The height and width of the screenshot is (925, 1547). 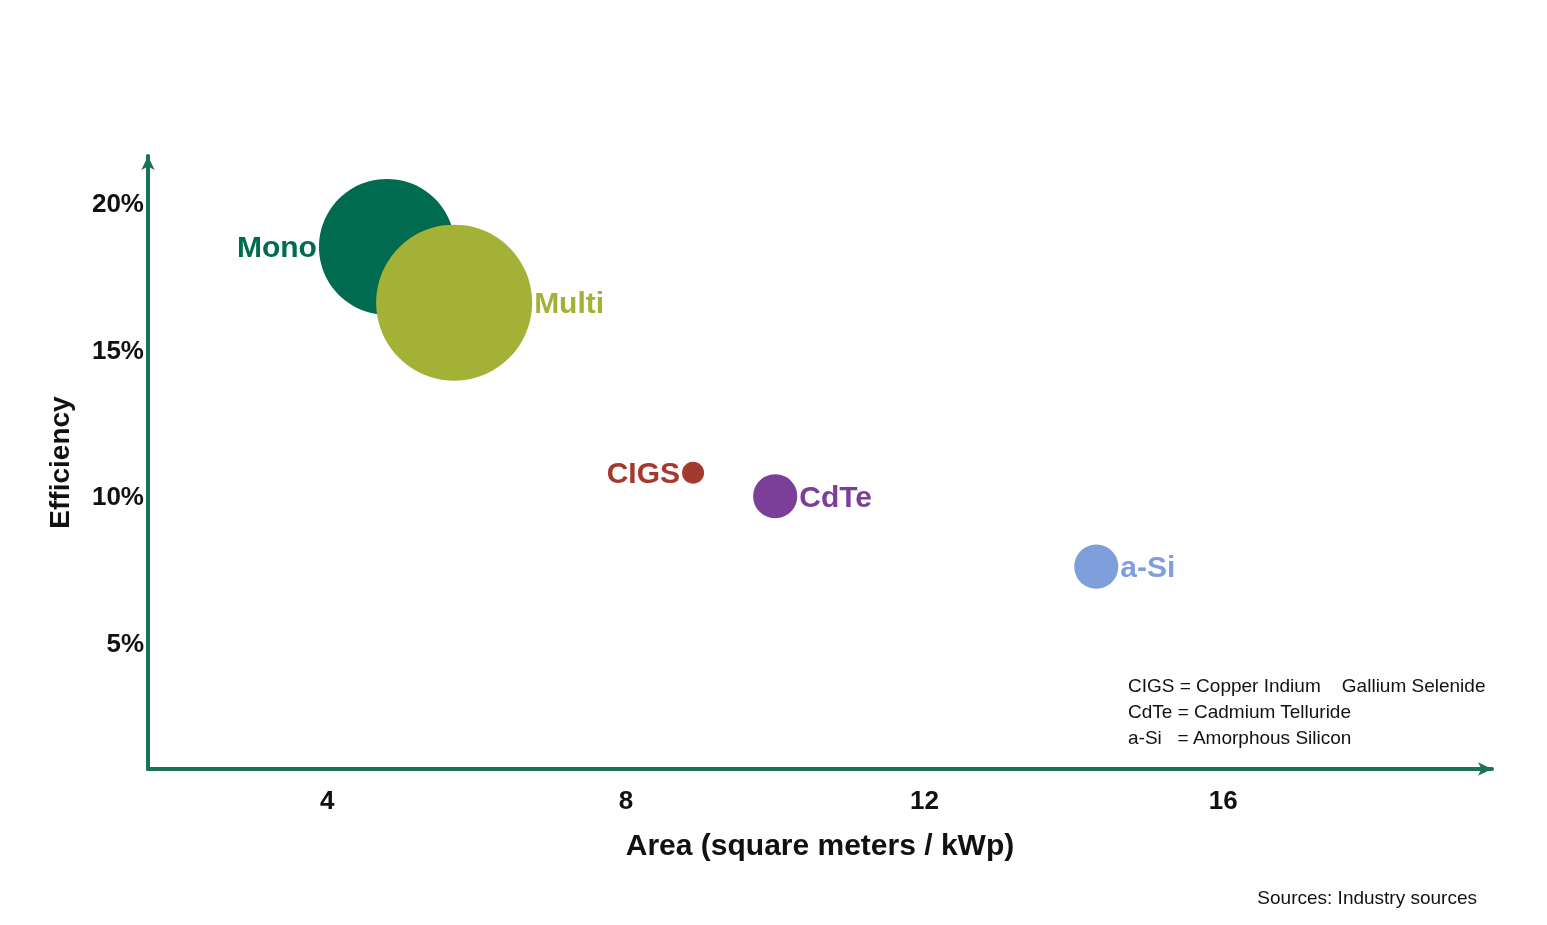 What do you see at coordinates (1223, 800) in the screenshot?
I see `x-tick-label: 16` at bounding box center [1223, 800].